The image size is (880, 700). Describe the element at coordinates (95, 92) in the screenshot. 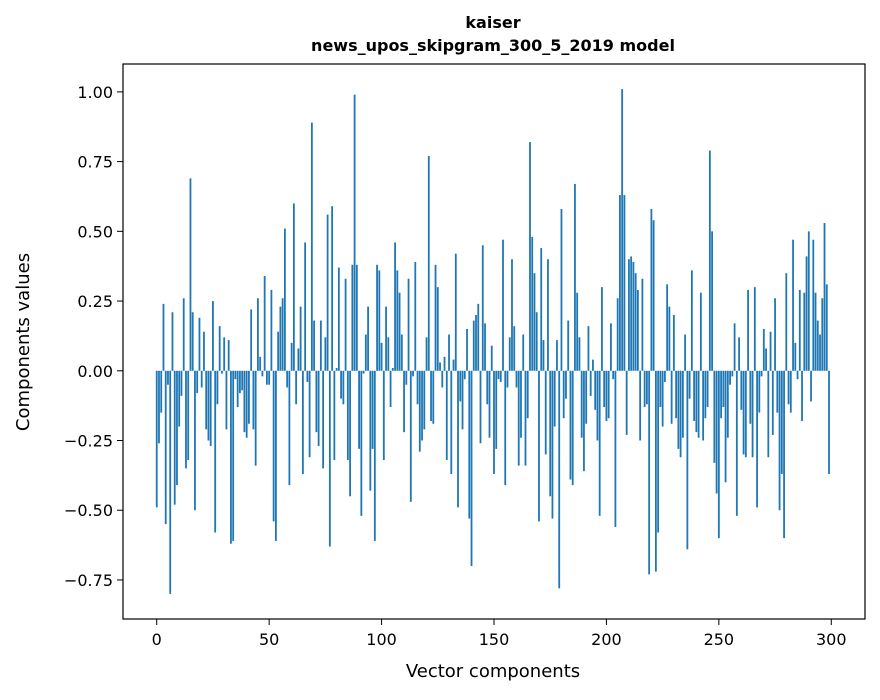

I see `y-tick-label: 1.00` at that location.